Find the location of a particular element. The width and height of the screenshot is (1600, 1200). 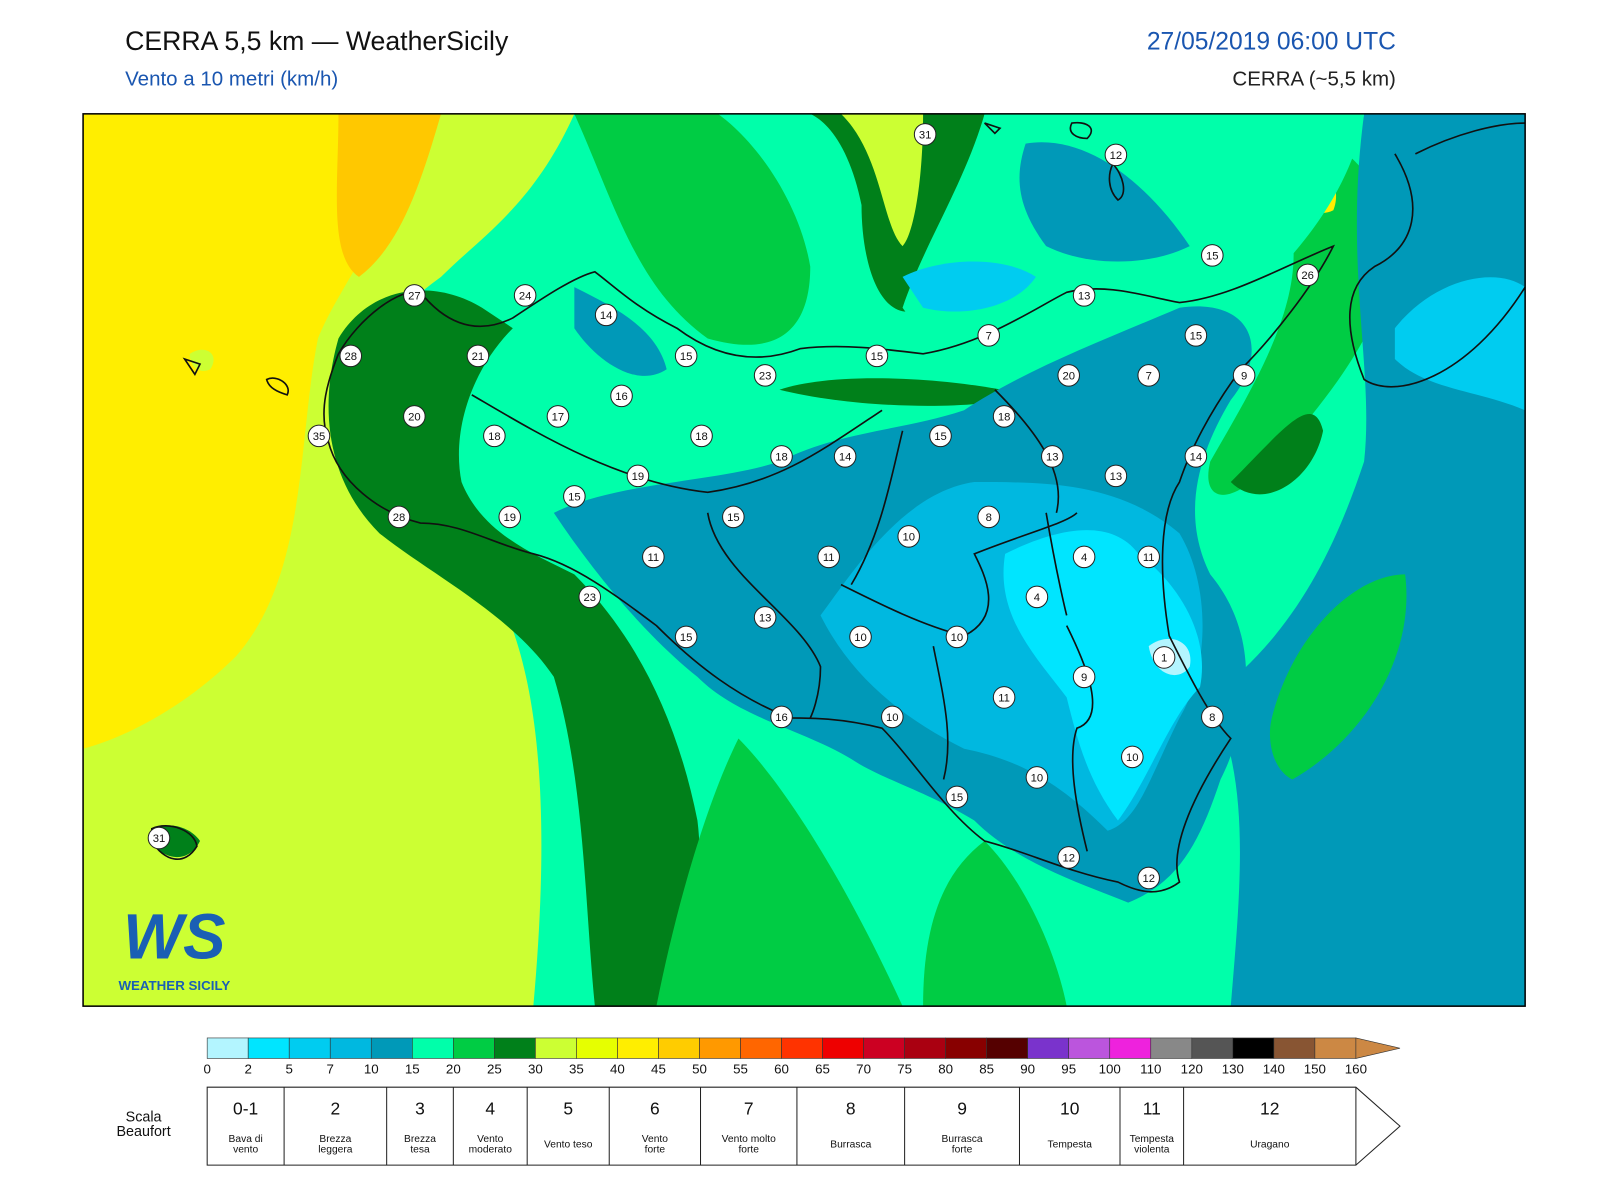

colorbar-tick-label: 110 is located at coordinates (1150, 1068).